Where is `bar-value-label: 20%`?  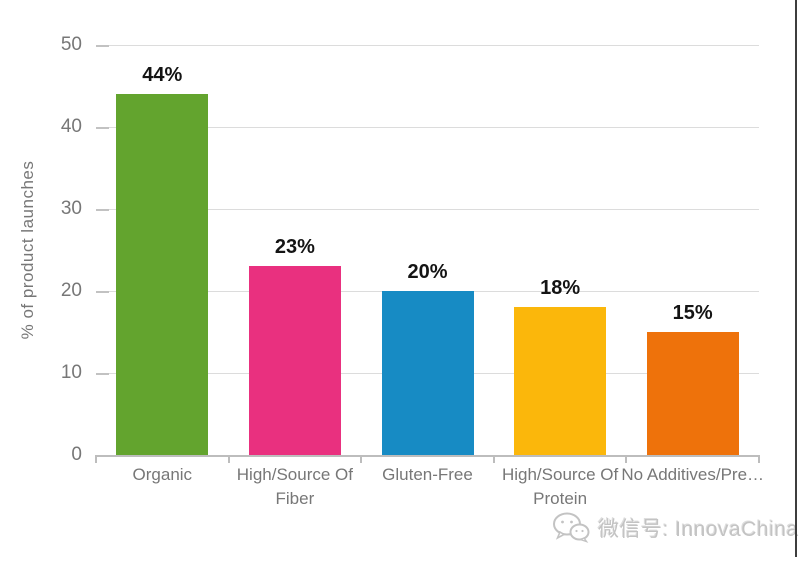 bar-value-label: 20% is located at coordinates (427, 272).